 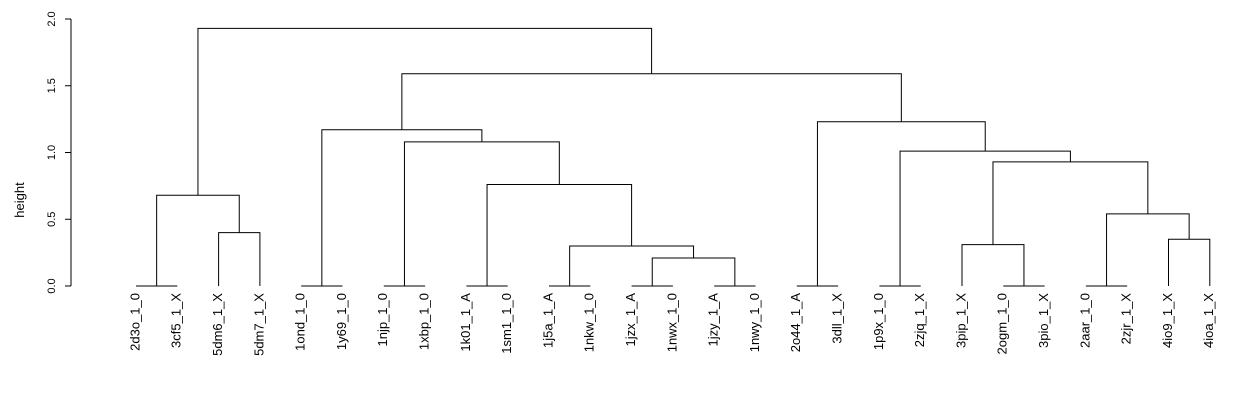 I want to click on y-tick-label: 1.5, so click(x=52, y=85).